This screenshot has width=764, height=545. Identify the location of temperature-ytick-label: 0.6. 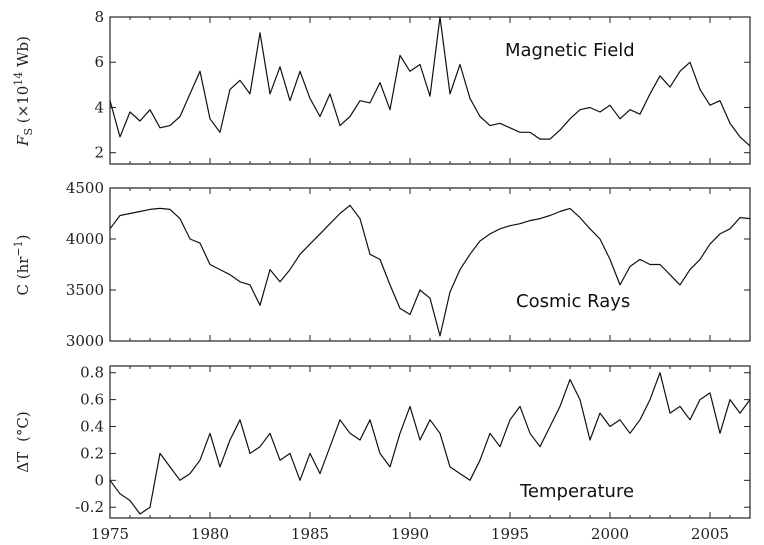
(92, 400).